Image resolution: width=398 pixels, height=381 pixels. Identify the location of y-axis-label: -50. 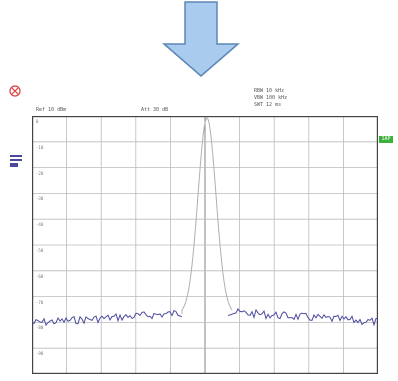
(40, 250).